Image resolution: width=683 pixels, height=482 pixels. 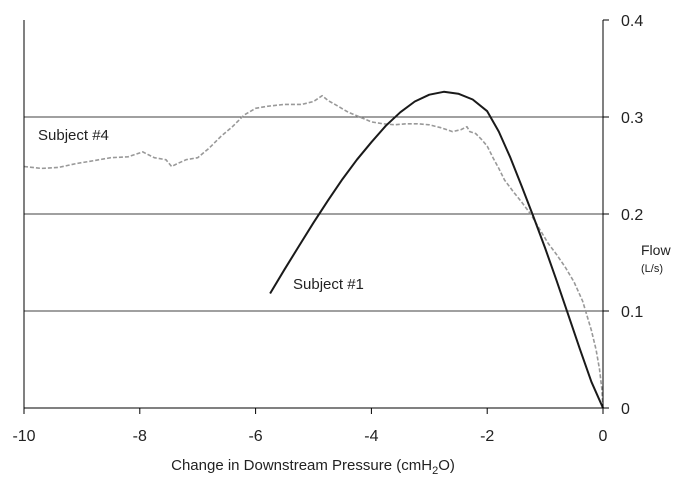 What do you see at coordinates (632, 21) in the screenshot?
I see `y-tick-label-4: 0.4` at bounding box center [632, 21].